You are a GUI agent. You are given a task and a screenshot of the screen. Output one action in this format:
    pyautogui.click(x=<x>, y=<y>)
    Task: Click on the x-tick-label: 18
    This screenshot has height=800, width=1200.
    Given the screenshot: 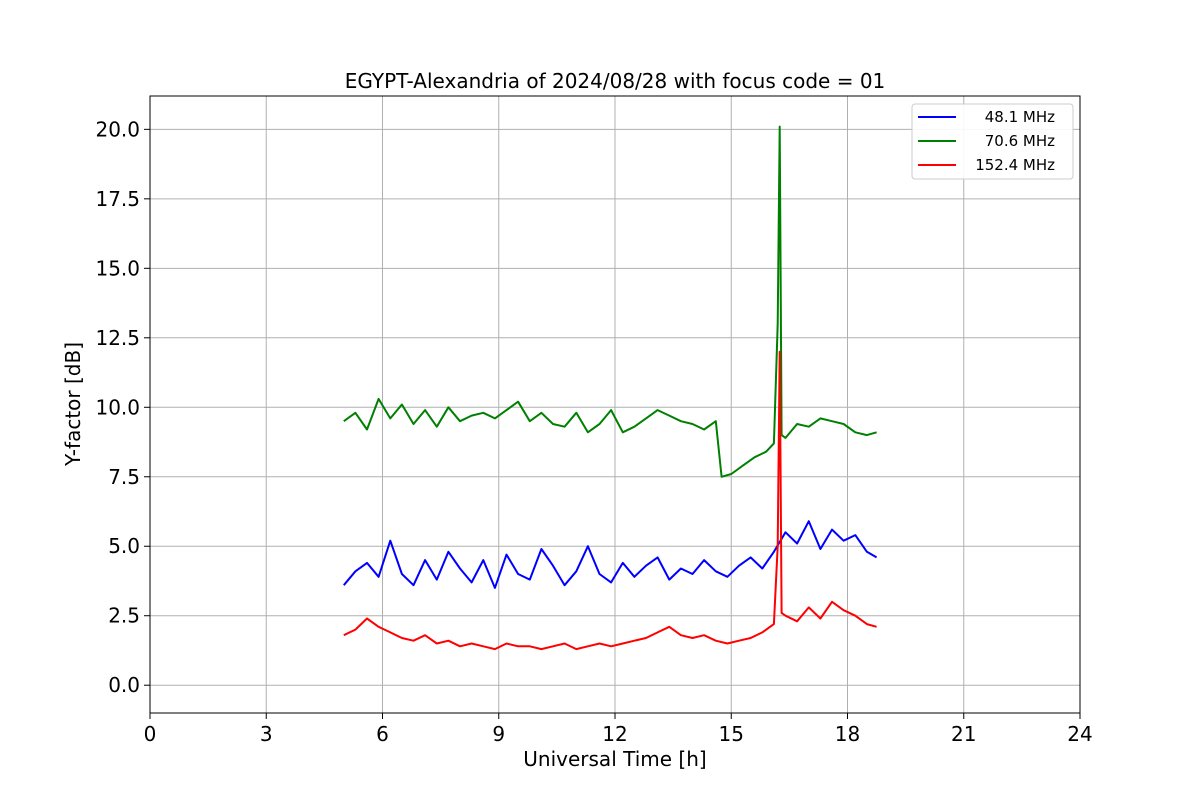 What is the action you would take?
    pyautogui.click(x=847, y=734)
    